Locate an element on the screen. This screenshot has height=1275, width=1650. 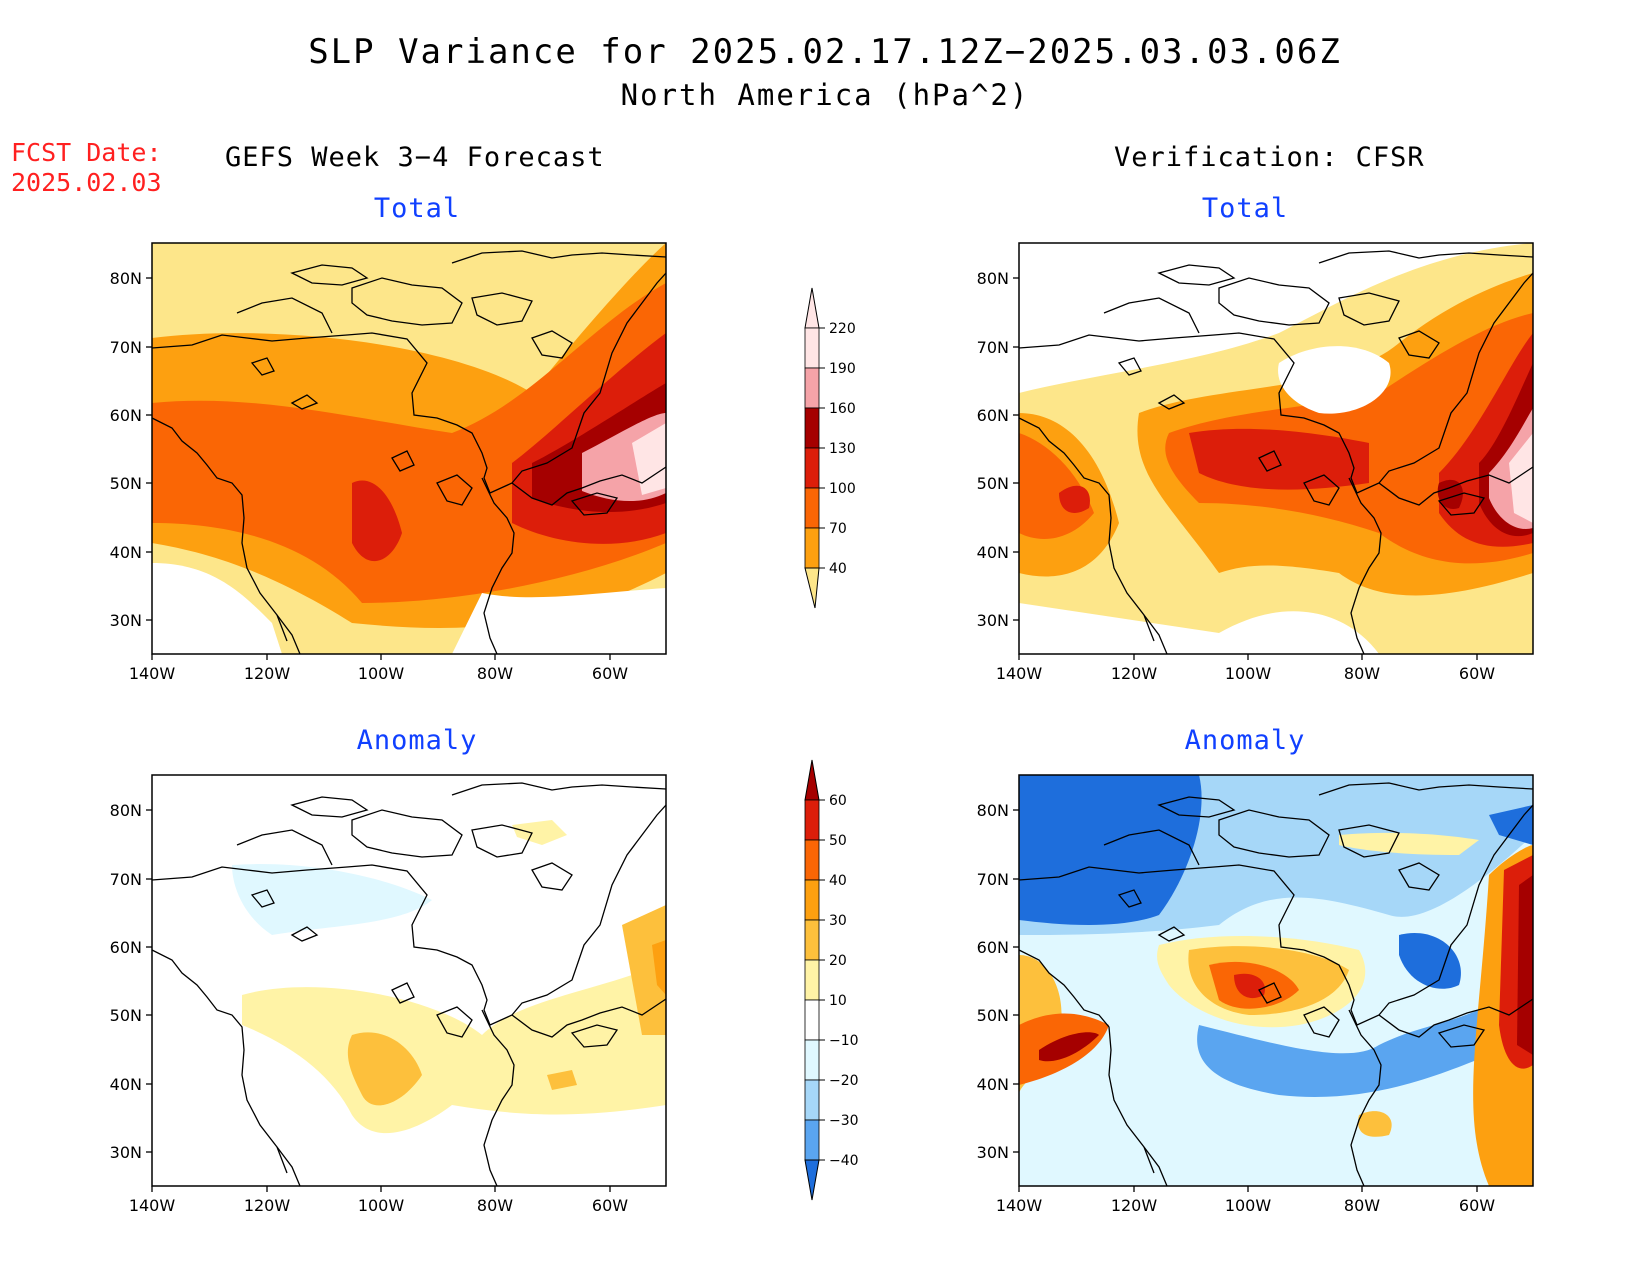
colorbar-total-label: 40 is located at coordinates (838, 569).